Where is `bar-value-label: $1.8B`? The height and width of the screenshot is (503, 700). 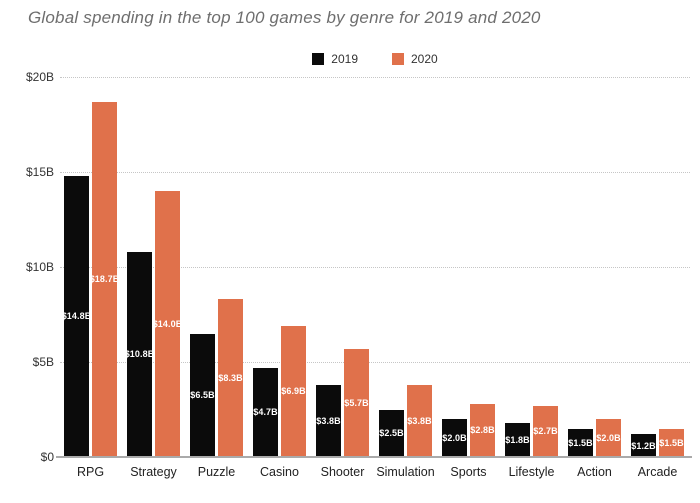
bar-value-label: $1.8B is located at coordinates (517, 439).